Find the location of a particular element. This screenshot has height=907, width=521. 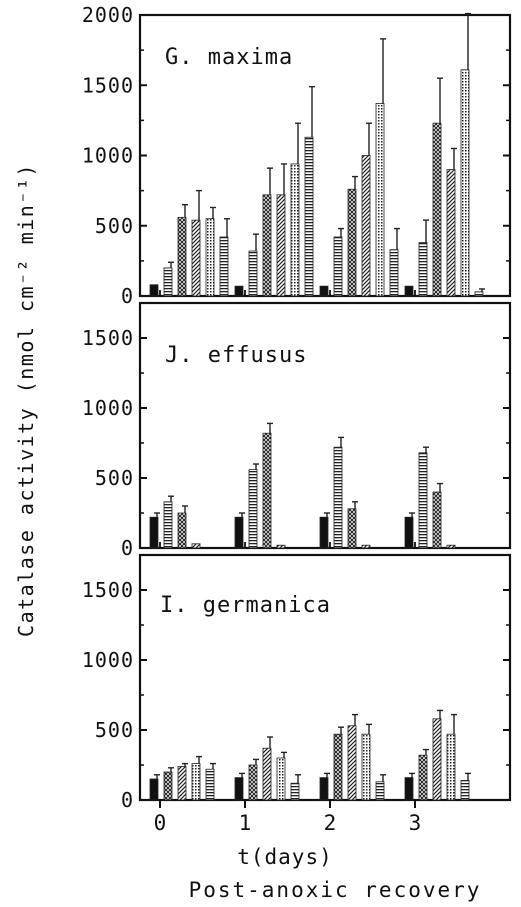

panel-j-effusus: J. effusus is located at coordinates (236, 355).